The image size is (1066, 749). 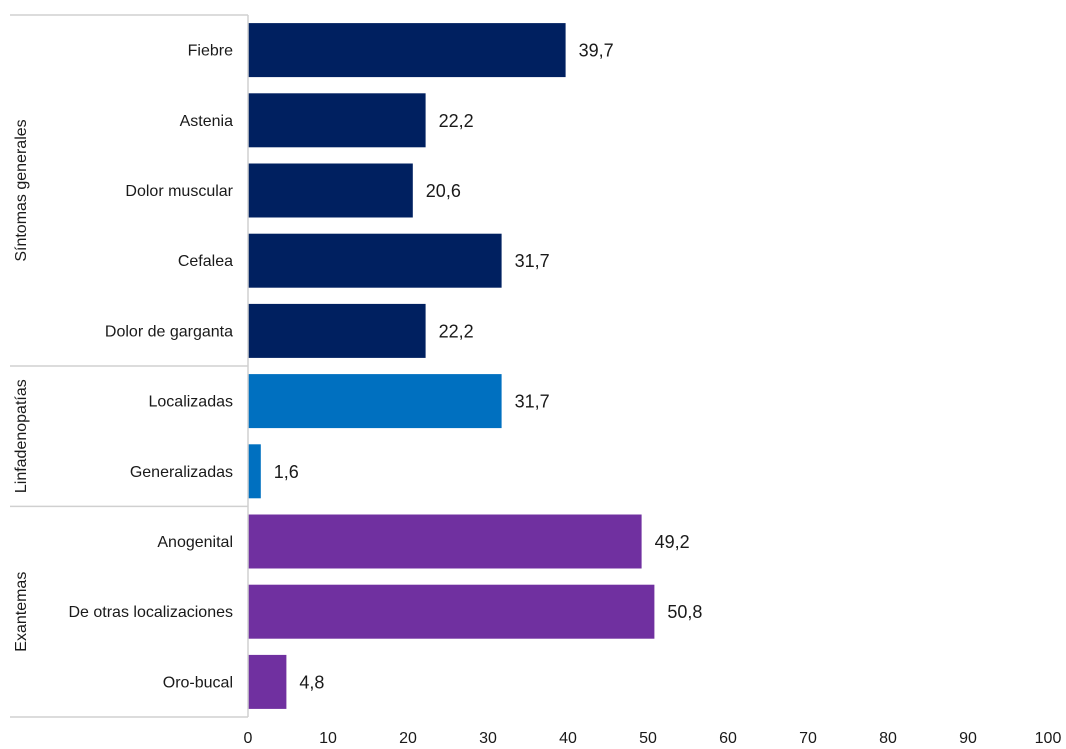 What do you see at coordinates (205, 261) in the screenshot?
I see `category-label: Cefalea` at bounding box center [205, 261].